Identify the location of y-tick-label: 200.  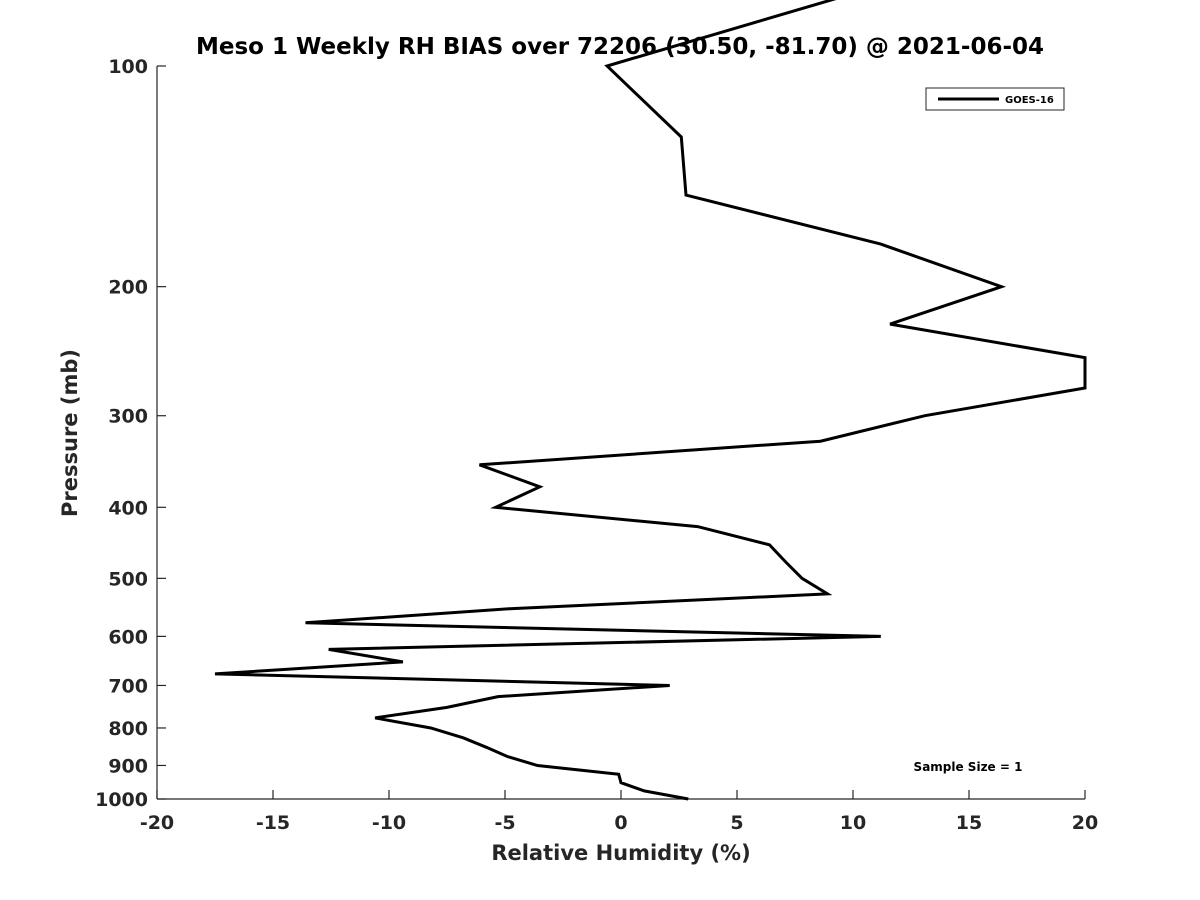
(128, 288).